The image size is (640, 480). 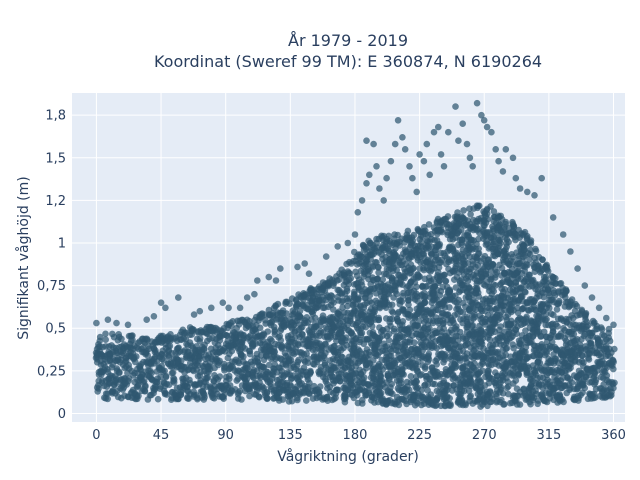 What do you see at coordinates (355, 435) in the screenshot?
I see `x-tick-label: 180` at bounding box center [355, 435].